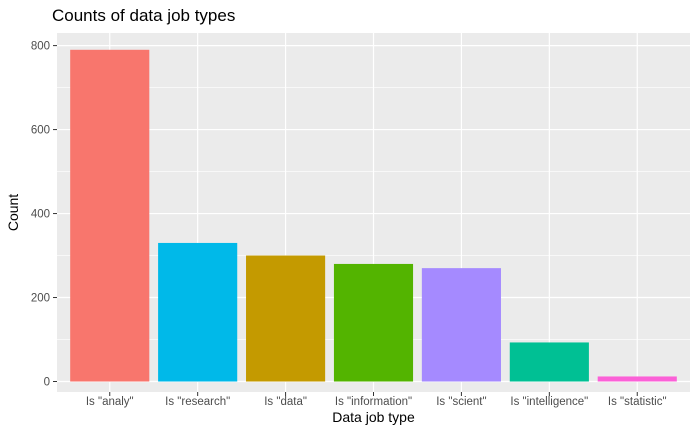 The height and width of the screenshot is (432, 700). Describe the element at coordinates (40, 47) in the screenshot. I see `y-tick-label: 800` at that location.